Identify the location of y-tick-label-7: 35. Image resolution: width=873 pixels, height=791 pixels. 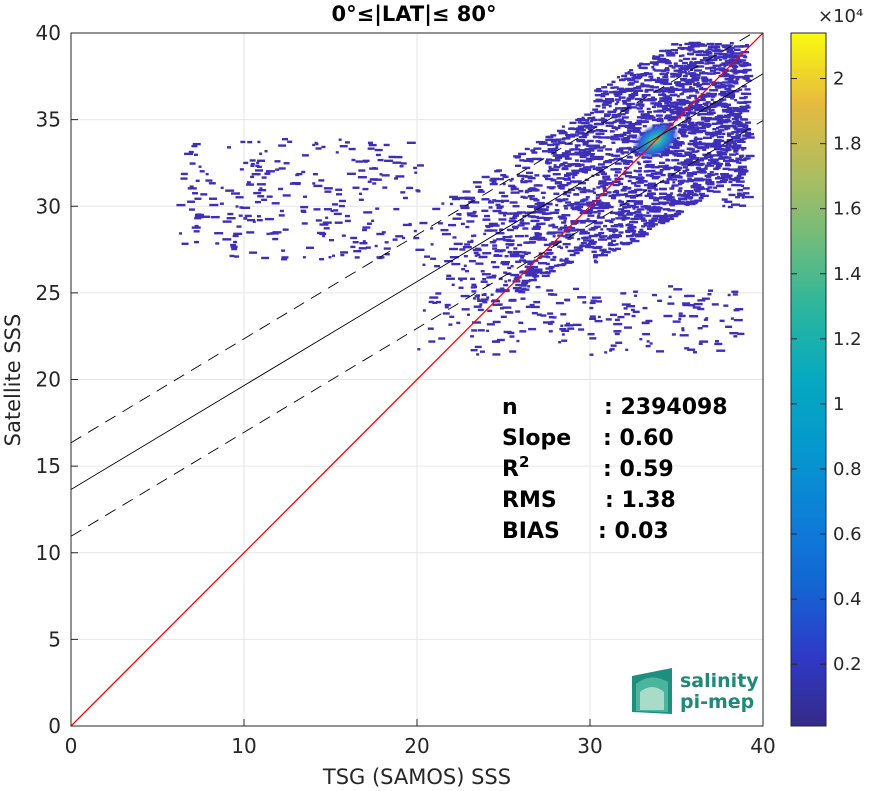
(48, 120).